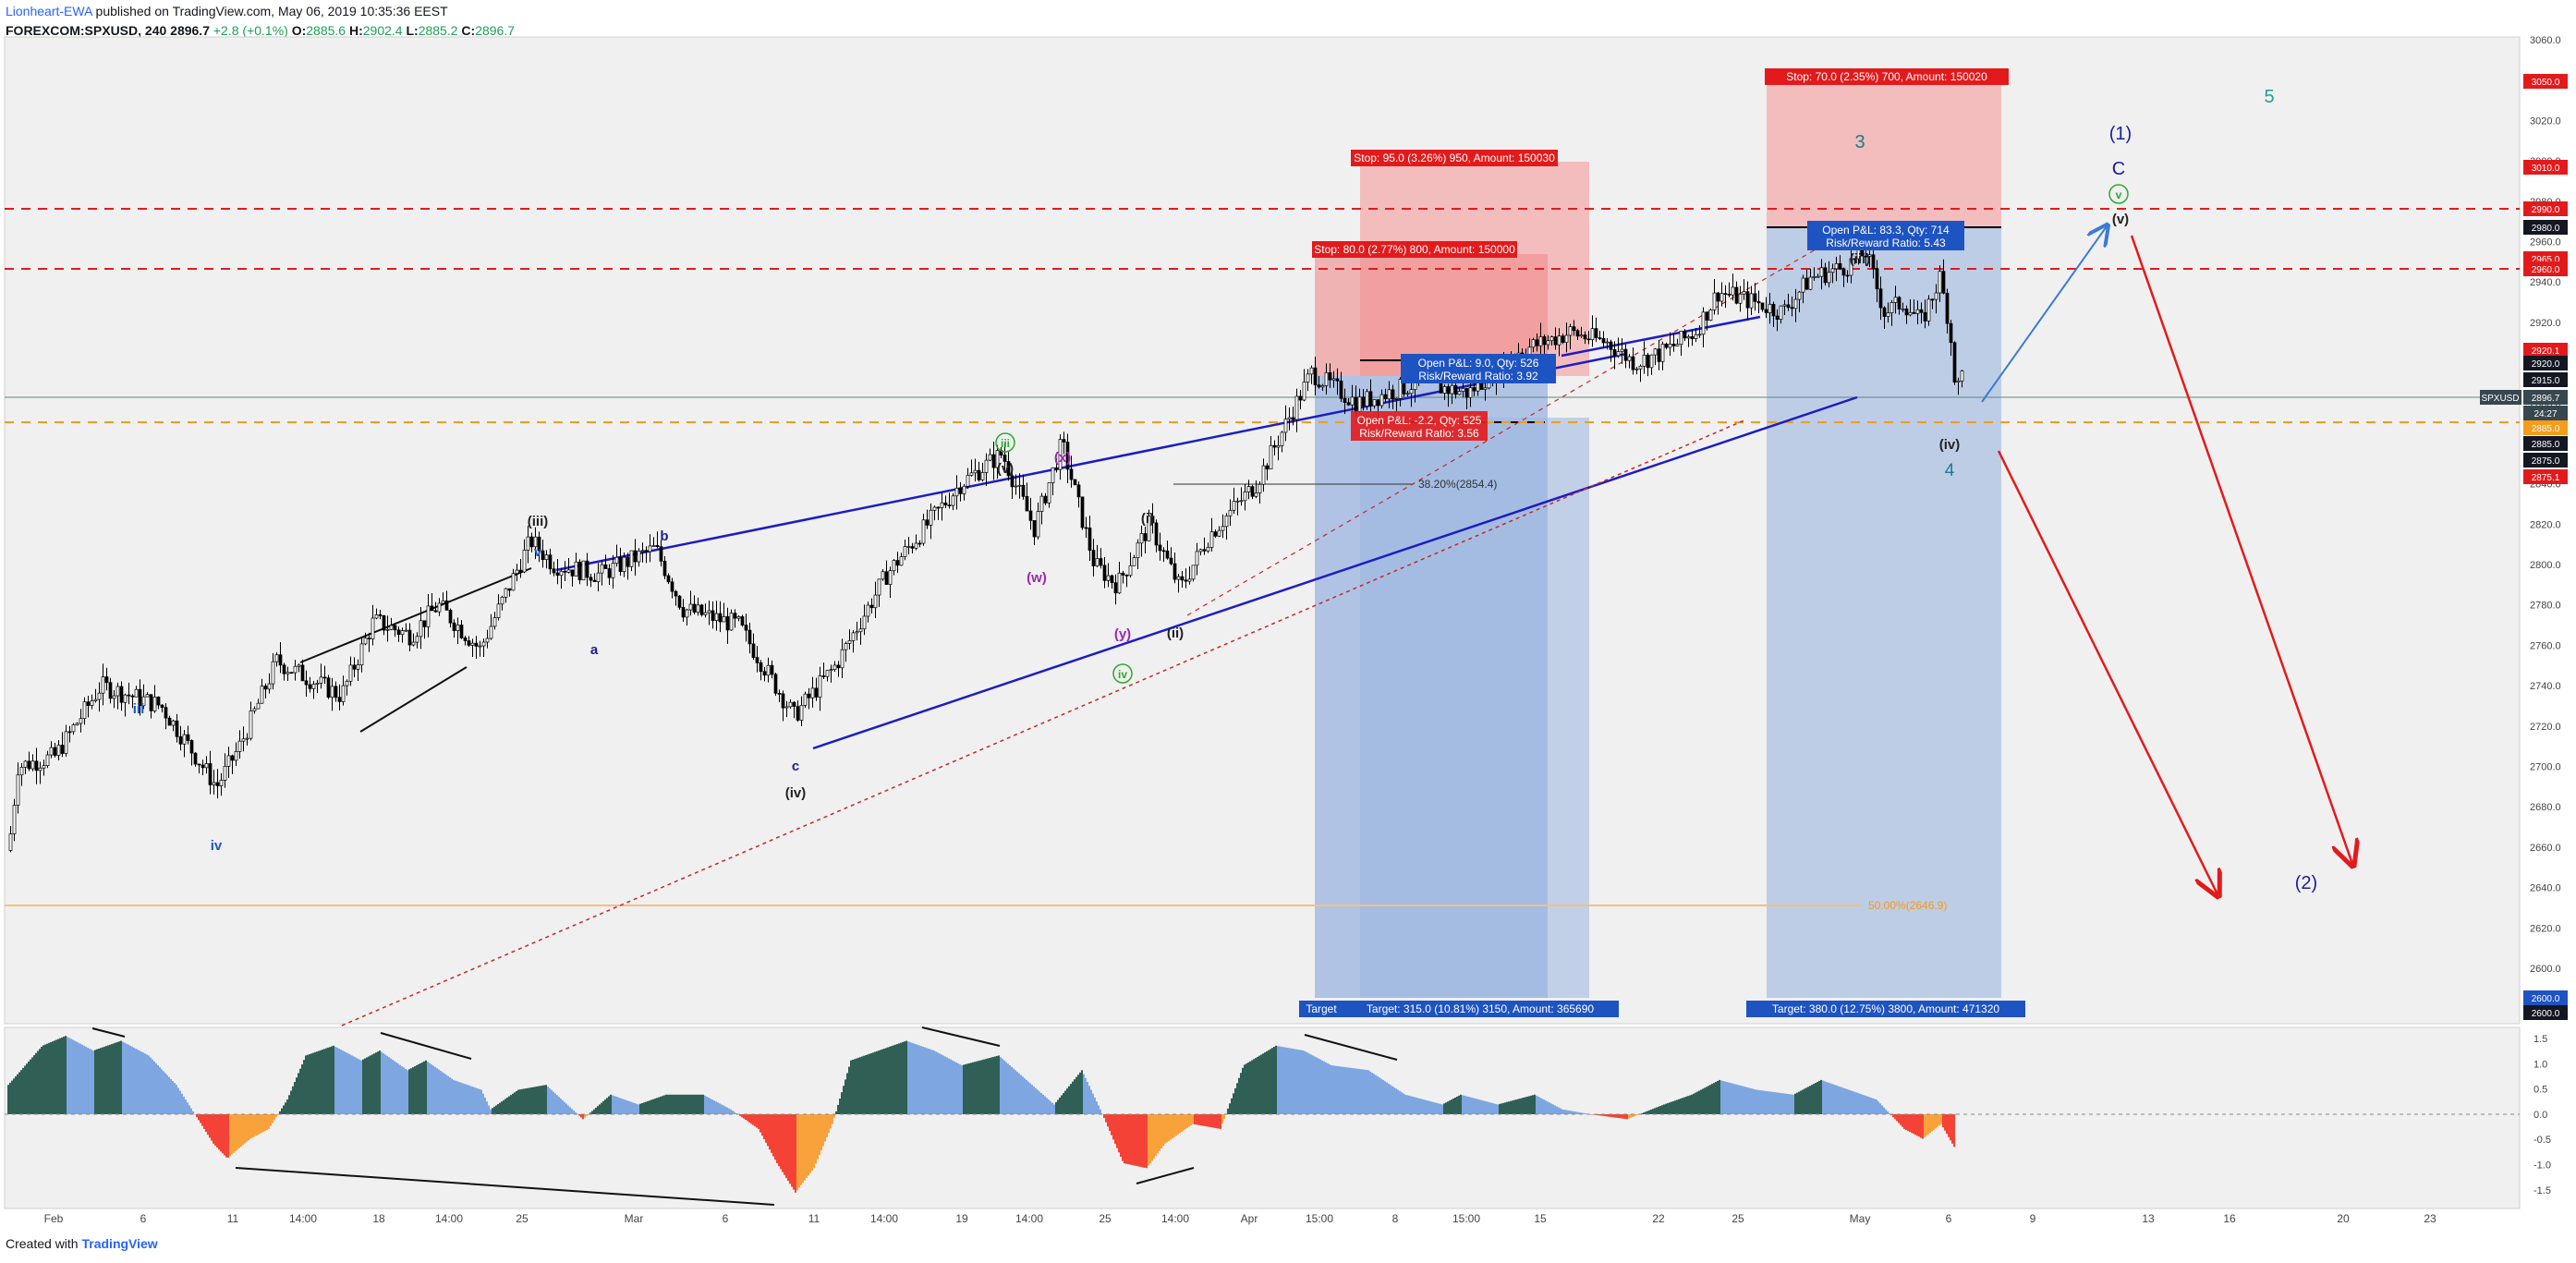 This screenshot has width=2576, height=1263. Describe the element at coordinates (1884, 612) in the screenshot. I see `pos4-target-zone` at that location.